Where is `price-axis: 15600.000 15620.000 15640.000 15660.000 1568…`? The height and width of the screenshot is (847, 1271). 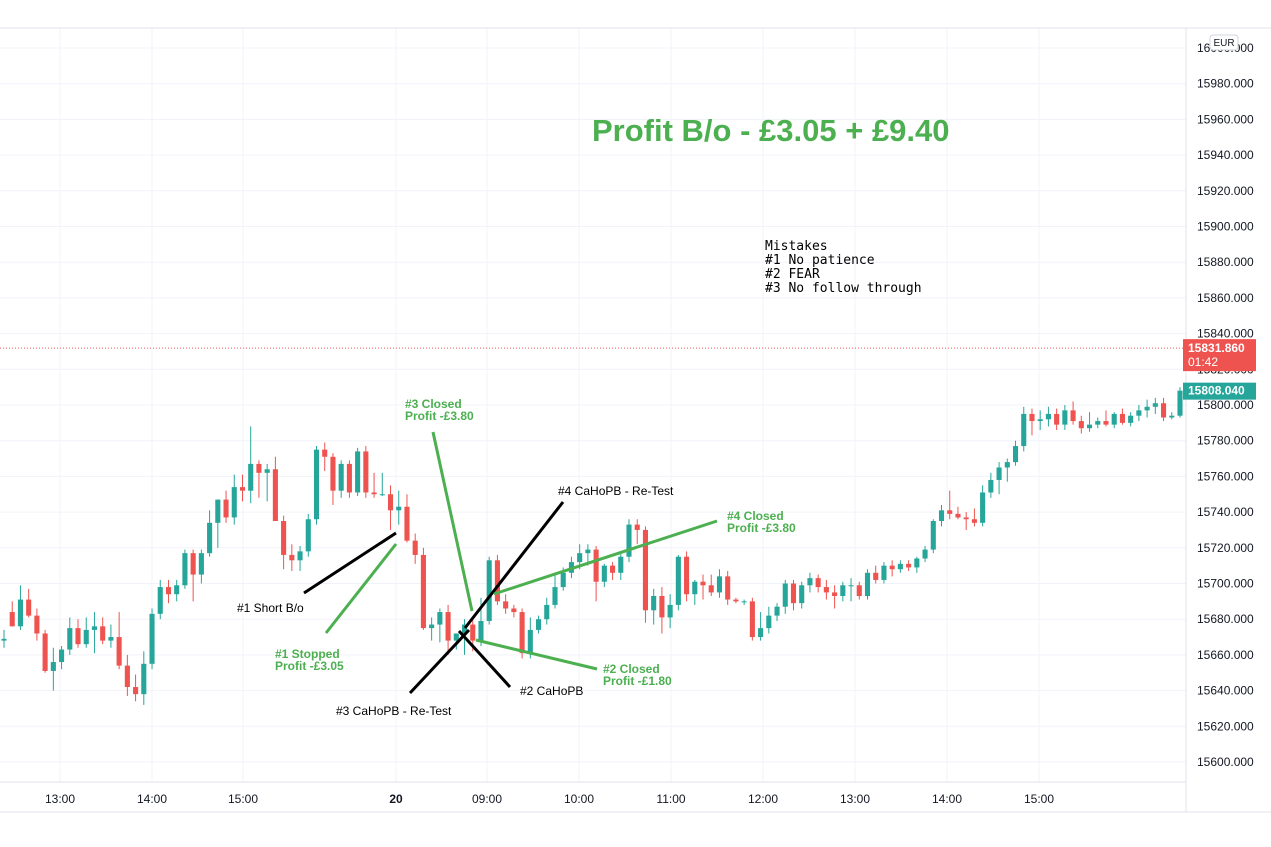
price-axis: 15600.000 15620.000 15640.000 15660.000 1568… is located at coordinates (1225, 405).